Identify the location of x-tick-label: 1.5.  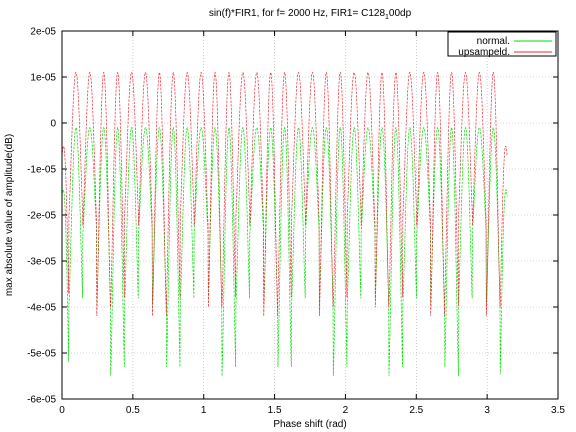
(275, 410).